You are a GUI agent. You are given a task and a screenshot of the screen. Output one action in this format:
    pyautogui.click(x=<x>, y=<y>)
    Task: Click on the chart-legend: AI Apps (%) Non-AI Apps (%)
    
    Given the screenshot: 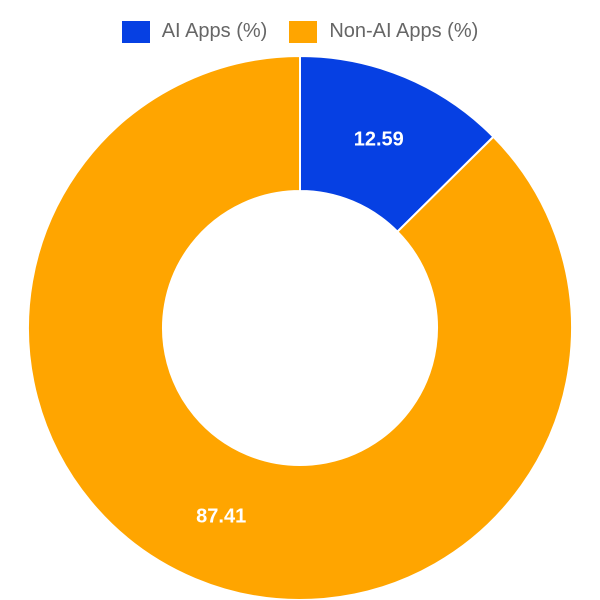 What is the action you would take?
    pyautogui.click(x=300, y=31)
    